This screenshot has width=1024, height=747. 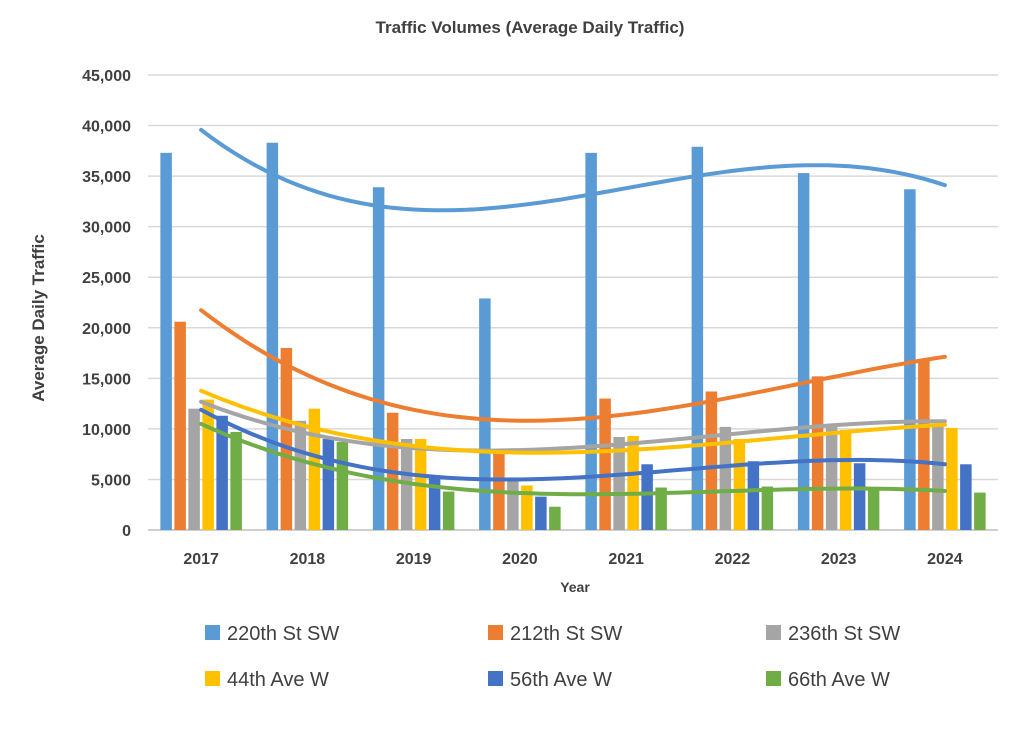 What do you see at coordinates (126, 531) in the screenshot?
I see `y-tick-label: 0` at bounding box center [126, 531].